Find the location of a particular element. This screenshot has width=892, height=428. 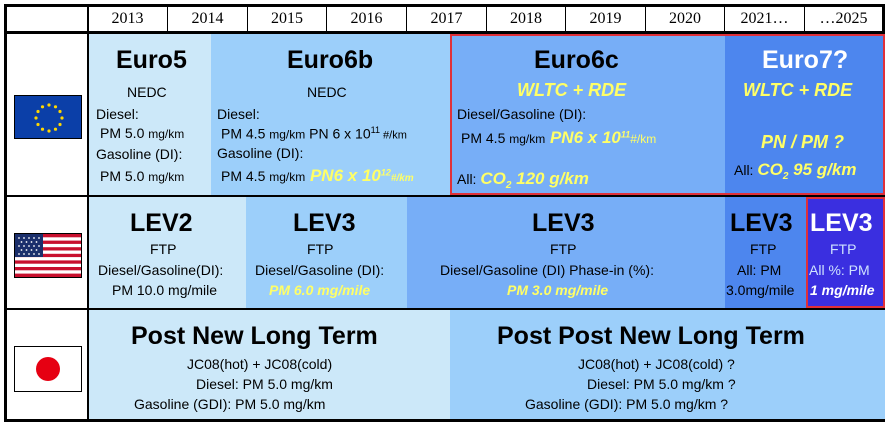

euro6b-line1: Diesel: is located at coordinates (238, 114).